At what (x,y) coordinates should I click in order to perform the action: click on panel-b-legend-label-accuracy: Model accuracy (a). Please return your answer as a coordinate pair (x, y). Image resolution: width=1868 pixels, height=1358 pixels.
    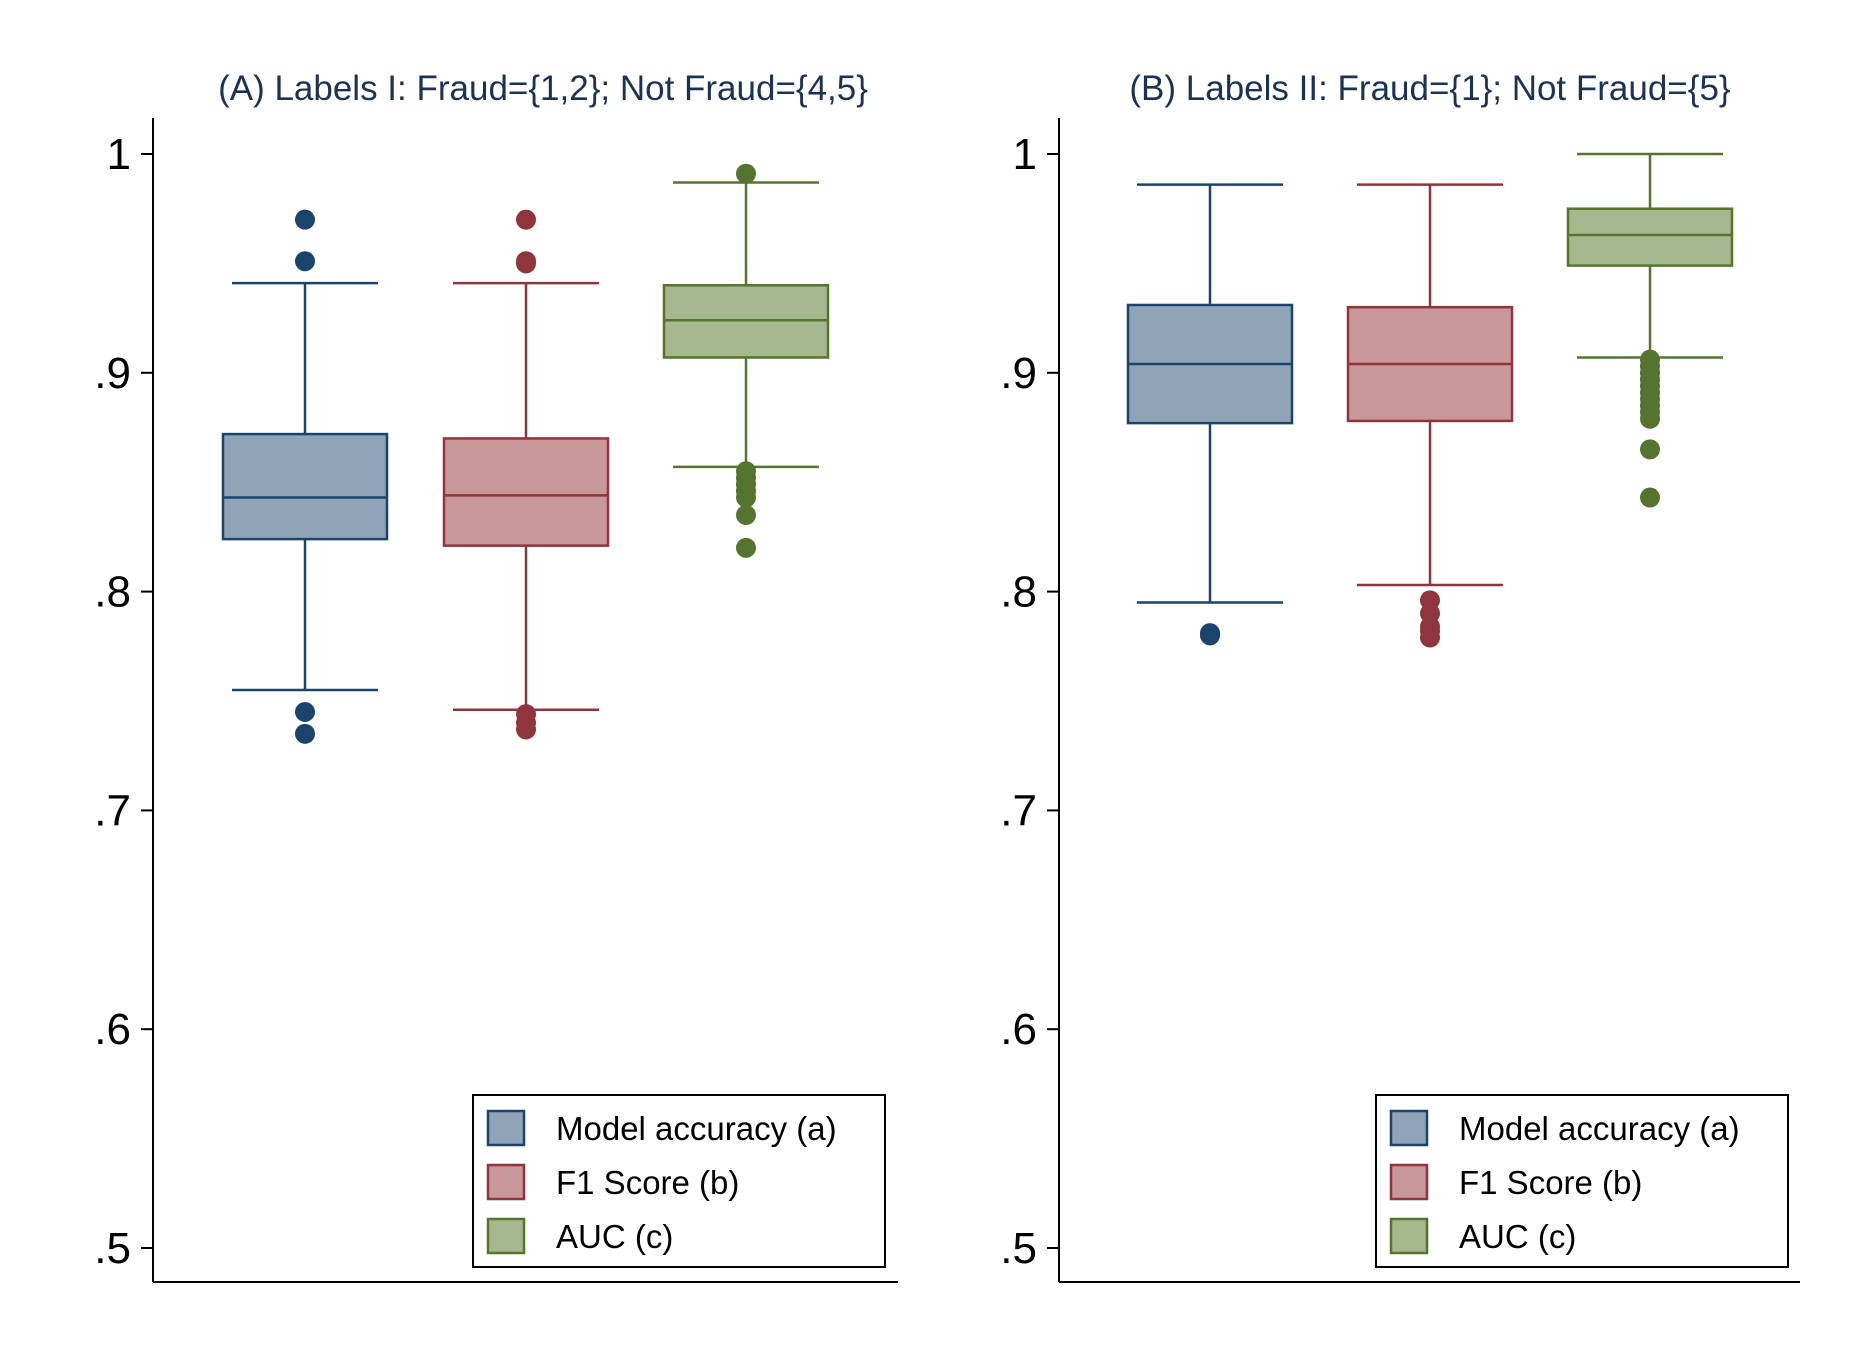
    Looking at the image, I should click on (1599, 1128).